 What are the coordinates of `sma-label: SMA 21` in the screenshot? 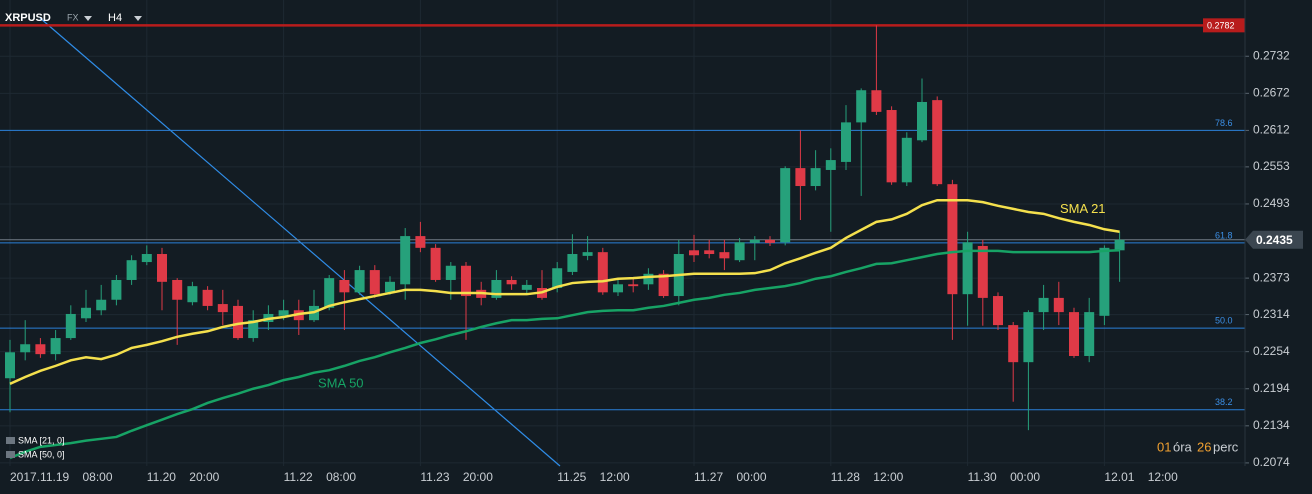 It's located at (1083, 208).